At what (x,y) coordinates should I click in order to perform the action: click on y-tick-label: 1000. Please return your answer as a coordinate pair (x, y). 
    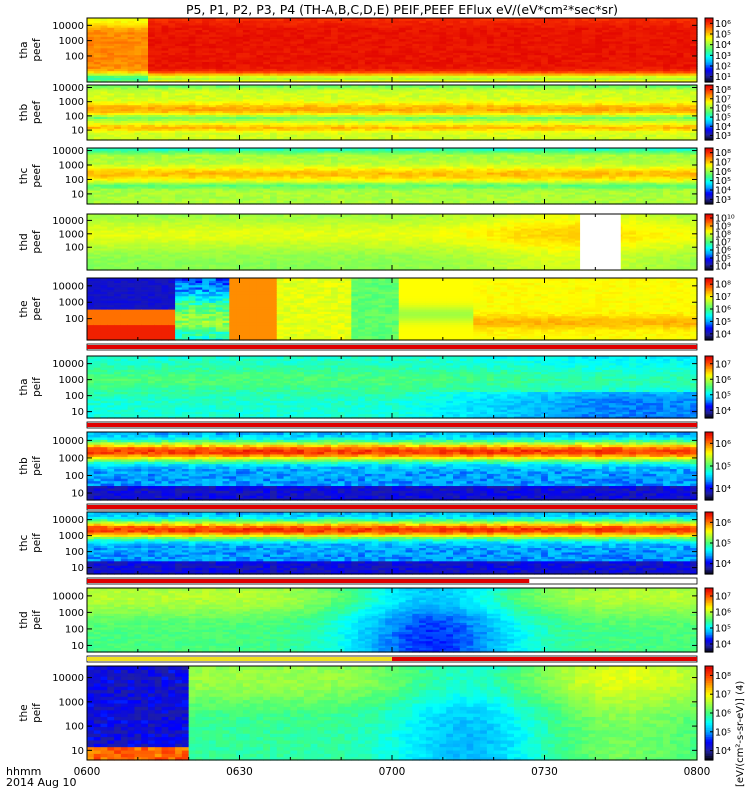
    Looking at the image, I should click on (71, 41).